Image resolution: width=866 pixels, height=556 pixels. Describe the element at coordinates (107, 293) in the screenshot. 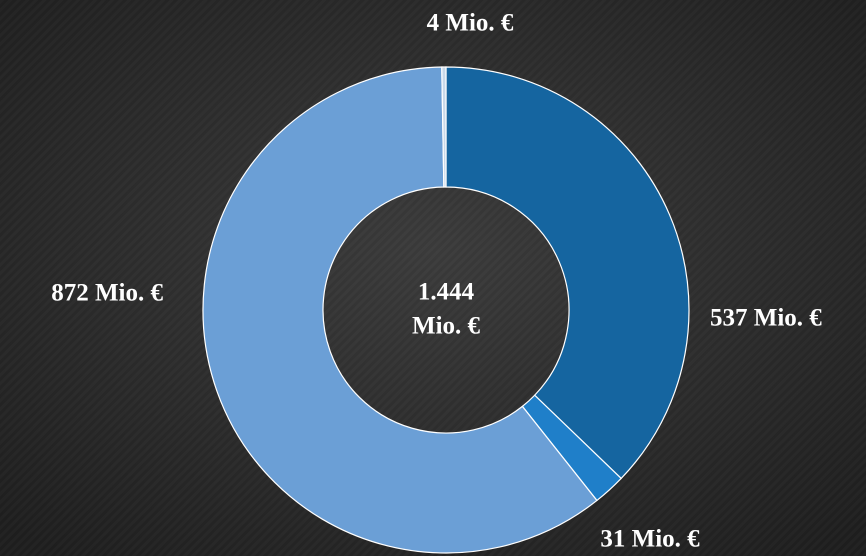

I see `data-label: 872 Mio. €` at that location.